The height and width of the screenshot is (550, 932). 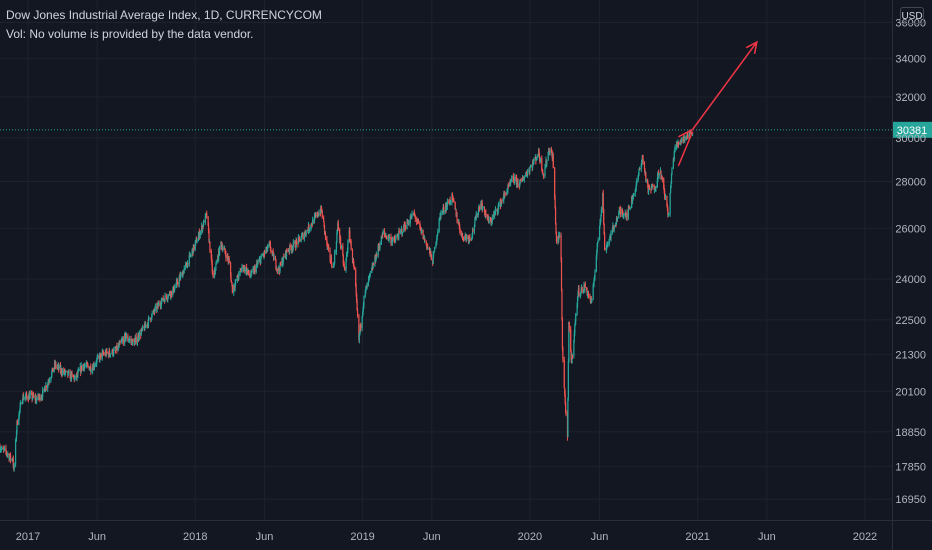 What do you see at coordinates (751, 47) in the screenshot?
I see `arrow-head-icon` at bounding box center [751, 47].